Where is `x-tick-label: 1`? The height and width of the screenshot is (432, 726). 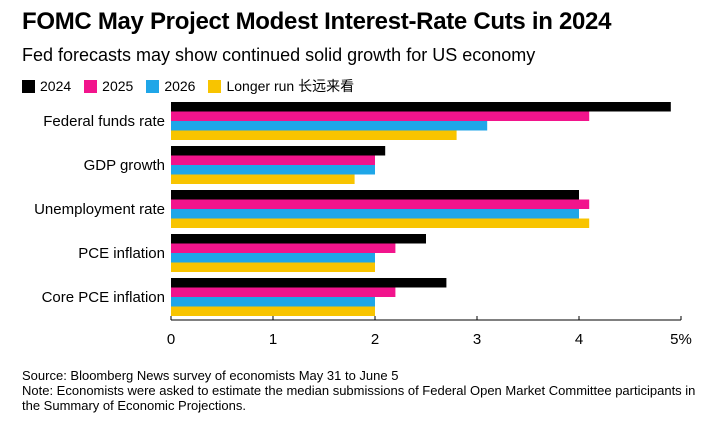
x-tick-label: 1 is located at coordinates (273, 339).